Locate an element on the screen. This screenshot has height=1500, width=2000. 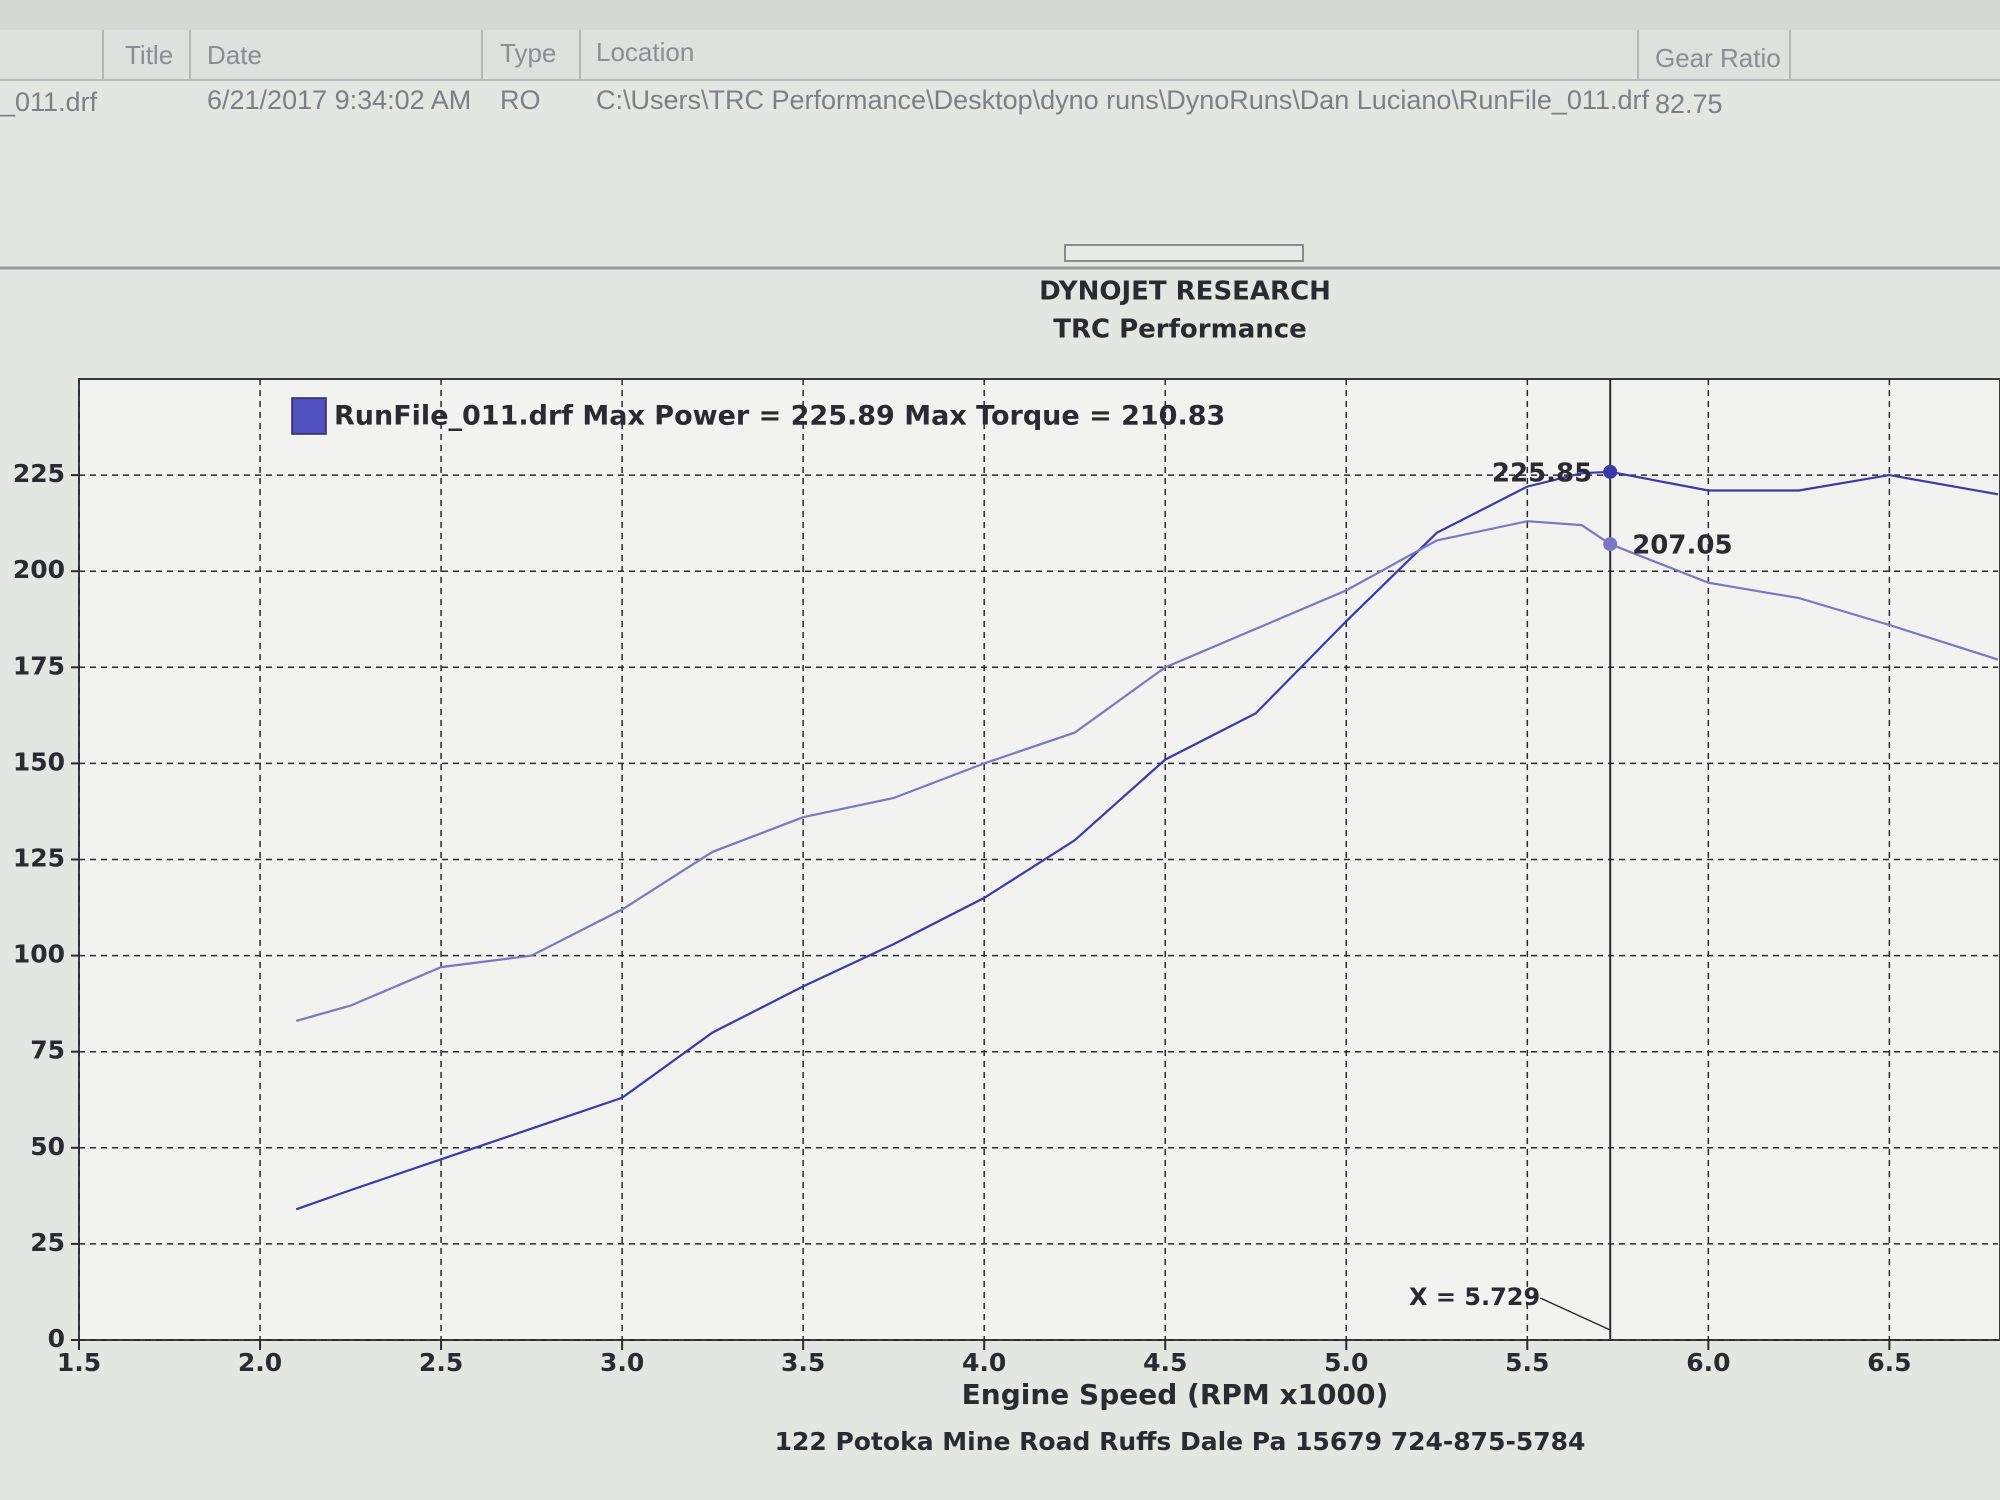
table-cell: 82.75 is located at coordinates (1689, 104).